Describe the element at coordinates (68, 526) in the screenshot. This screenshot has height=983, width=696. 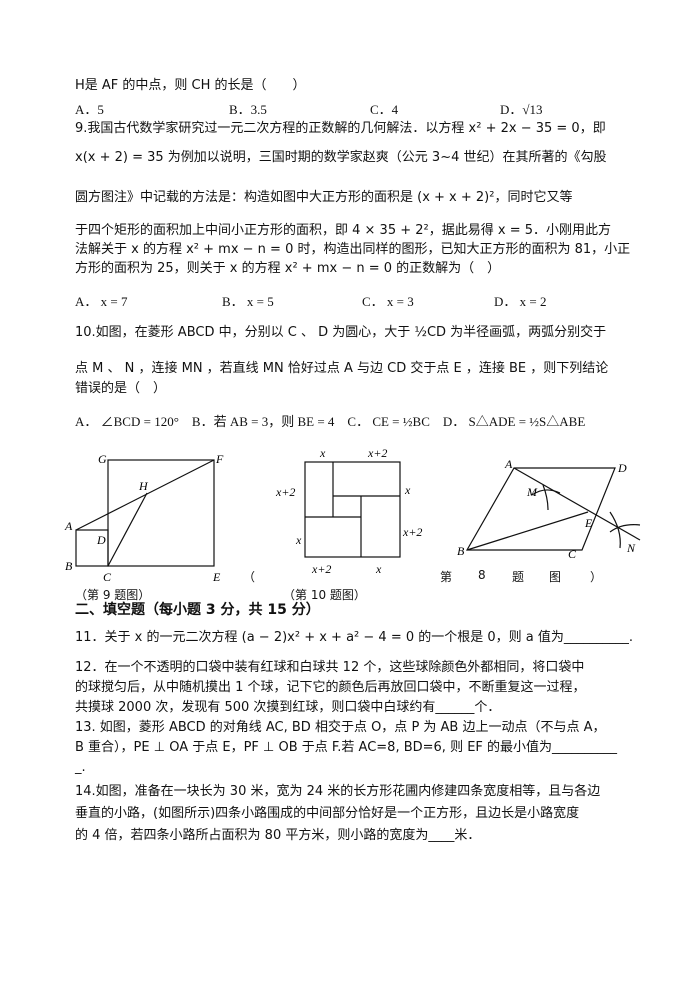
I see `fig9-label-a: A` at that location.